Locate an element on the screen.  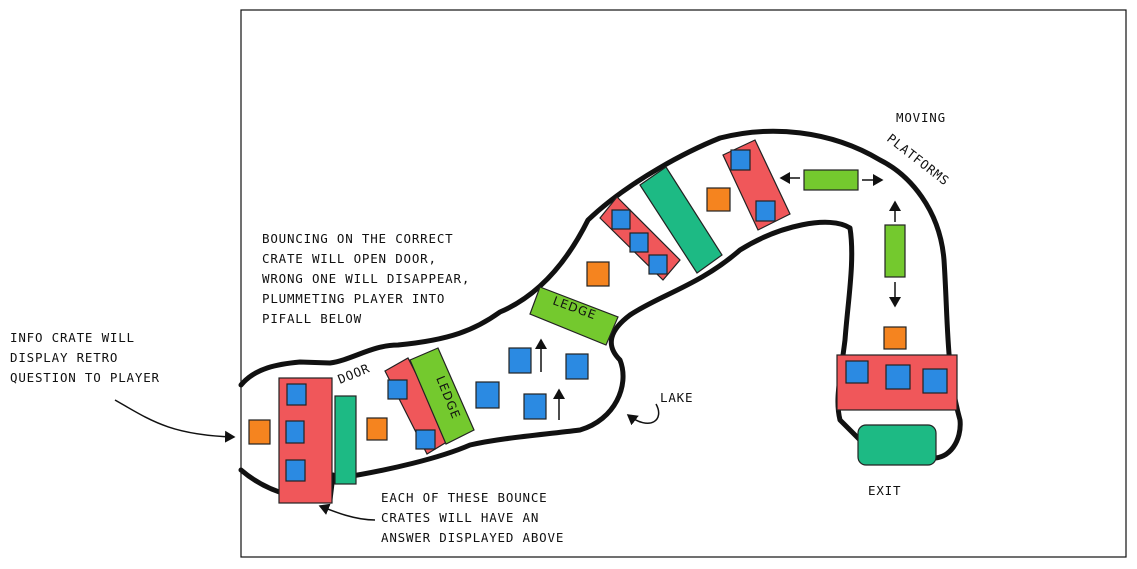
moving-platform-vertical is located at coordinates (895, 251).